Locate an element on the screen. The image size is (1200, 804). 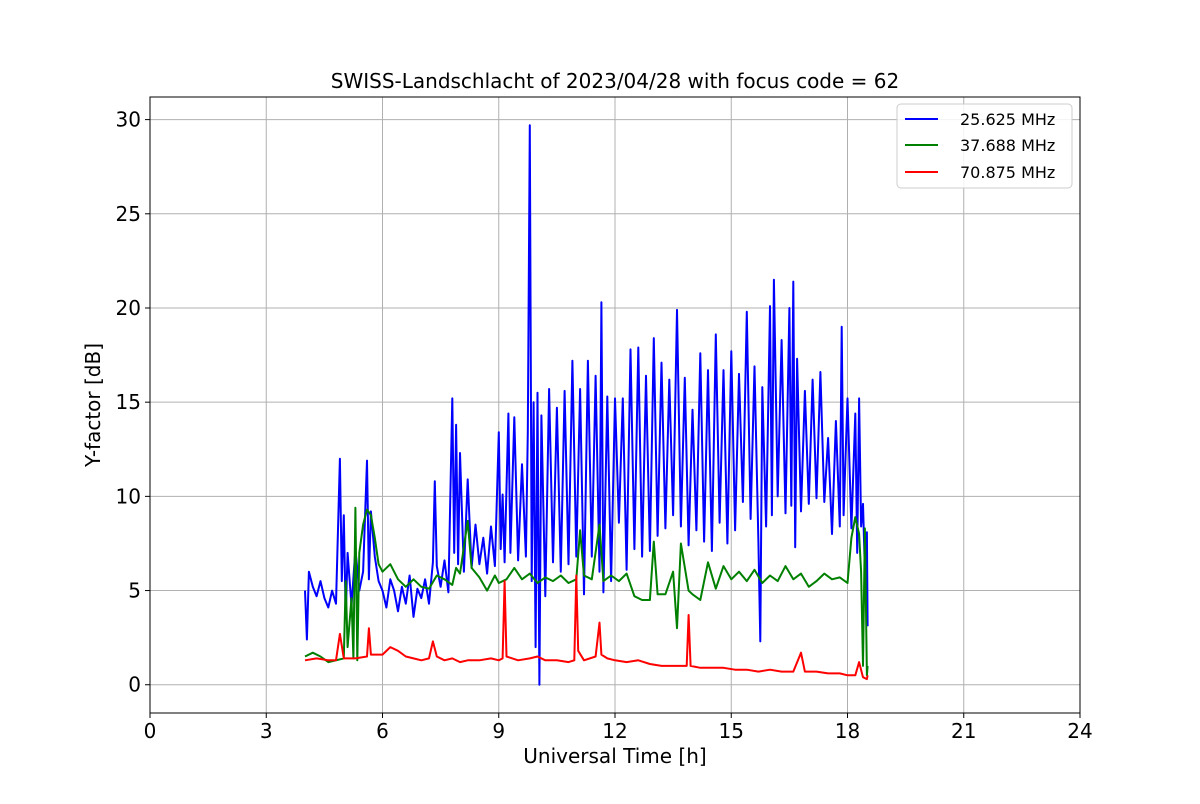
x-axis-label: Universal Time [h] is located at coordinates (614, 756).